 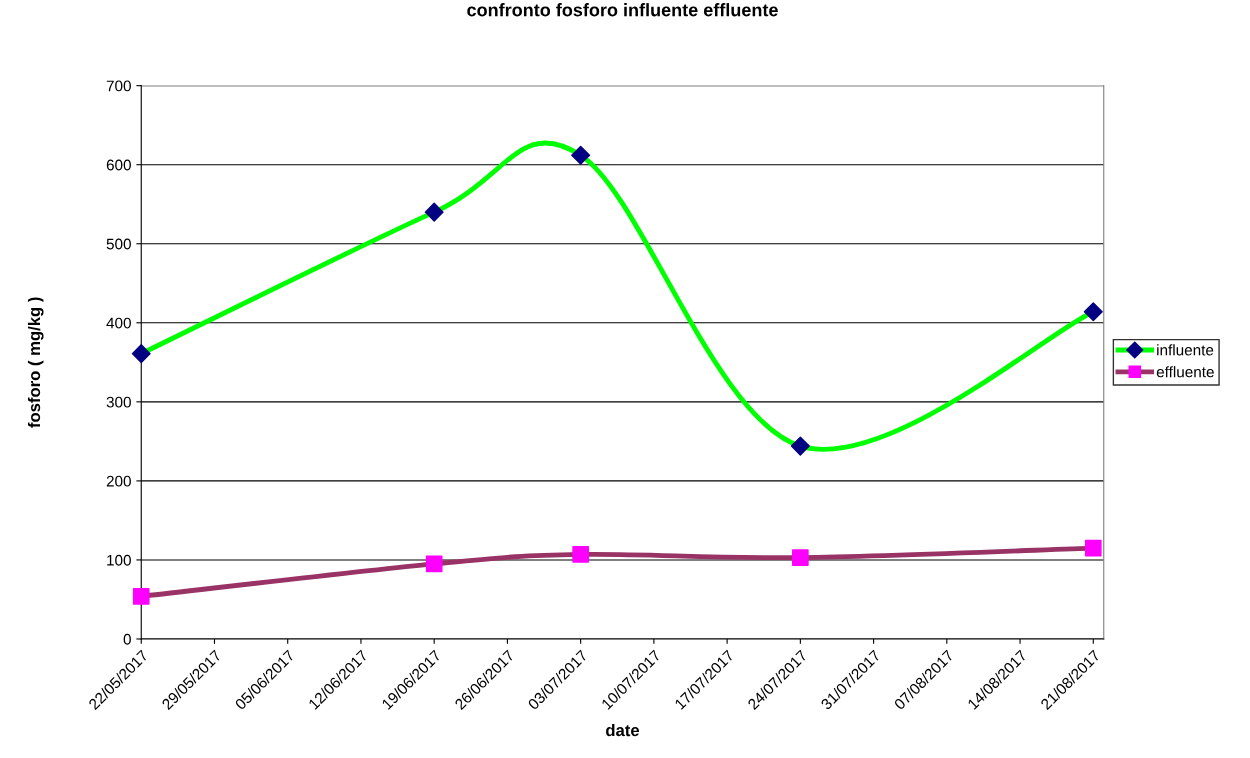 I want to click on y-axis-title: fosforo ( mg/kg ), so click(x=35, y=362).